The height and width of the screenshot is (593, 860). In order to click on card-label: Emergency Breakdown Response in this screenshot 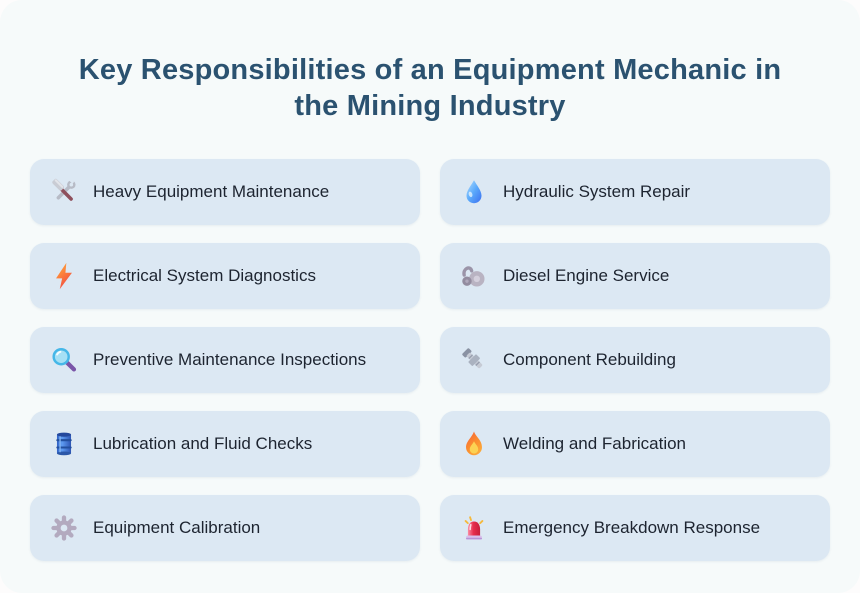, I will do `click(632, 527)`.